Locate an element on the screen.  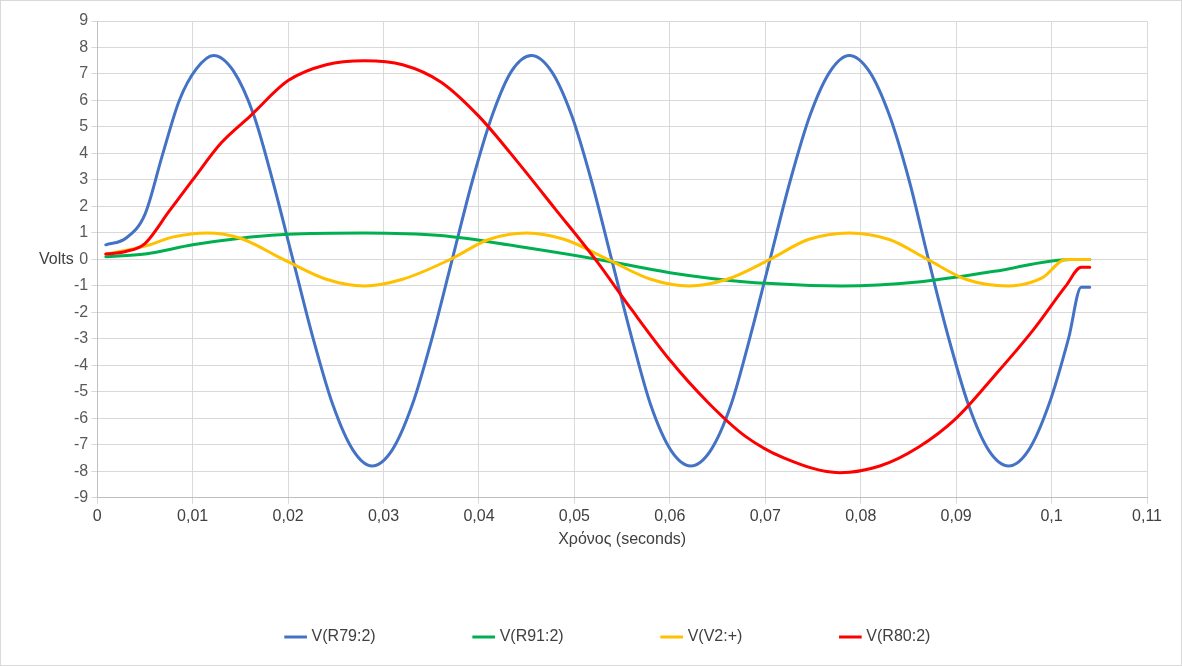
y-tick-label: -8 is located at coordinates (81, 470).